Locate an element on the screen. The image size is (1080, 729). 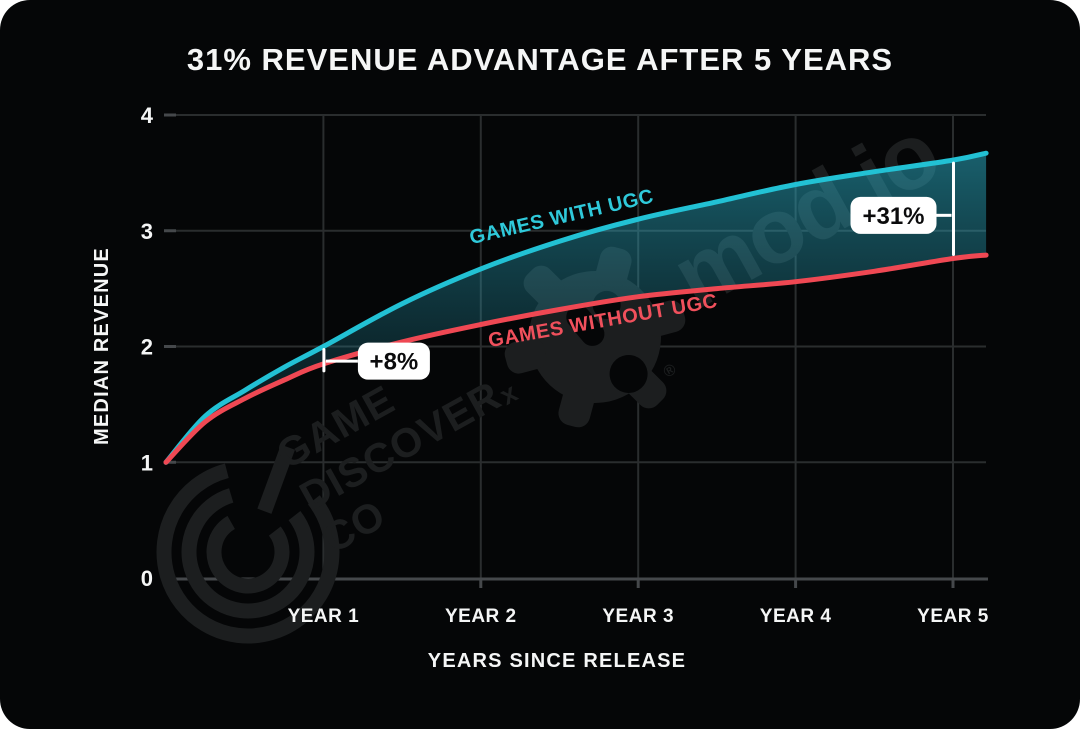
x-tick-label: YEAR 1 is located at coordinates (324, 616).